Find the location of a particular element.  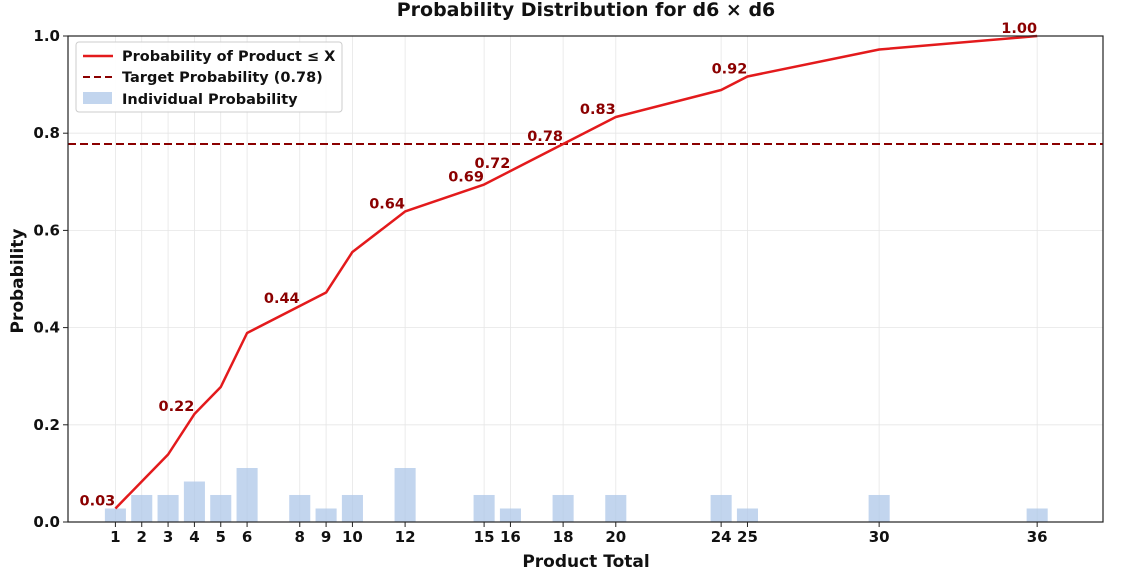

x-tick-label: 18 is located at coordinates (563, 537).